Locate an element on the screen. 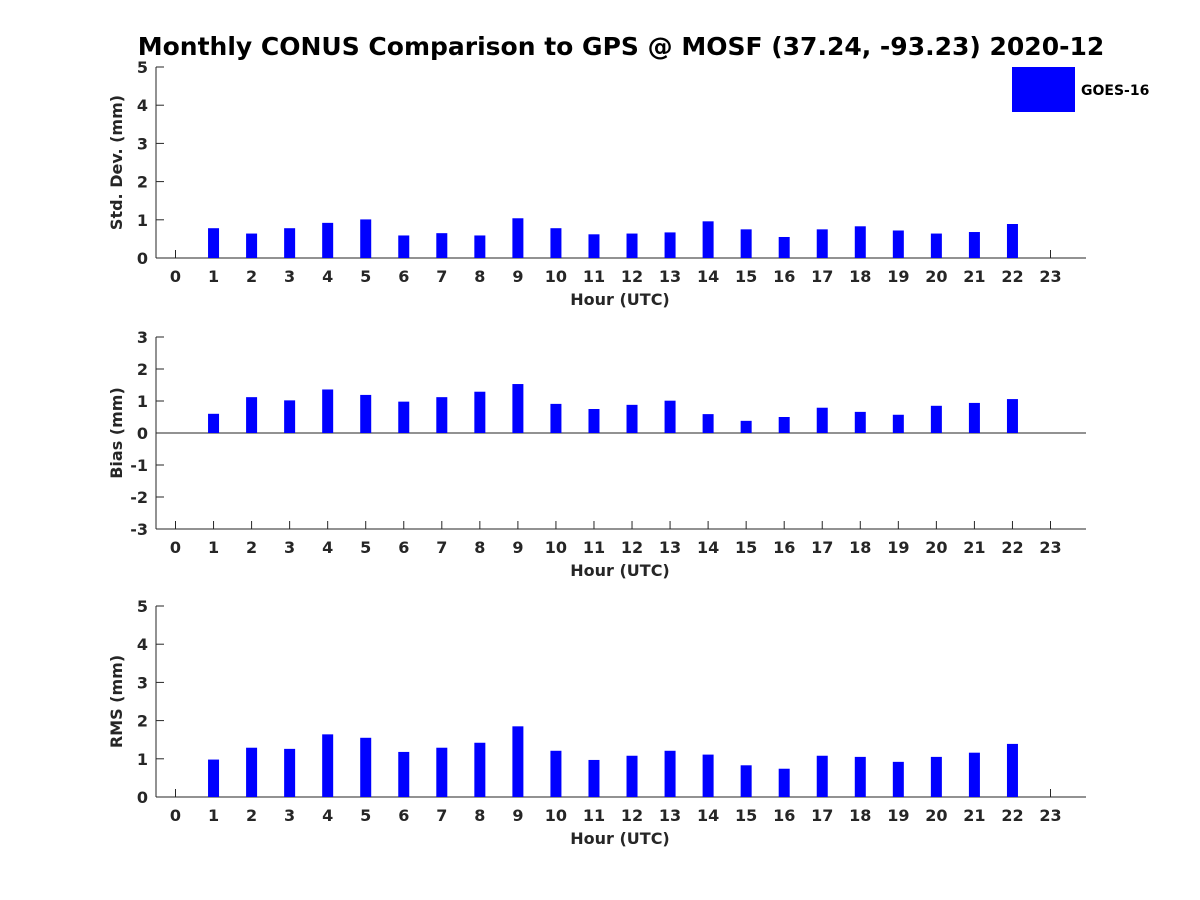 This screenshot has height=900, width=1200. x-tick-label: 19 is located at coordinates (898, 276).